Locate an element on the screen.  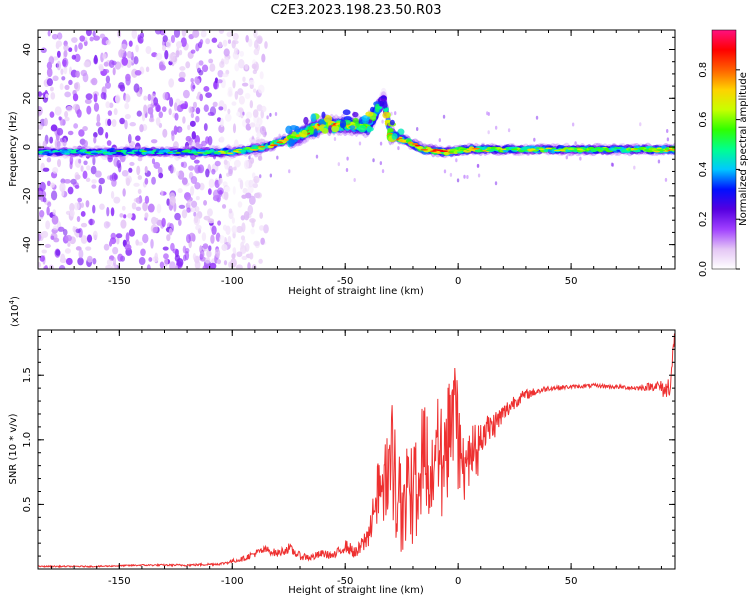
snr-y-tick-label: 0.5 is located at coordinates (27, 504).